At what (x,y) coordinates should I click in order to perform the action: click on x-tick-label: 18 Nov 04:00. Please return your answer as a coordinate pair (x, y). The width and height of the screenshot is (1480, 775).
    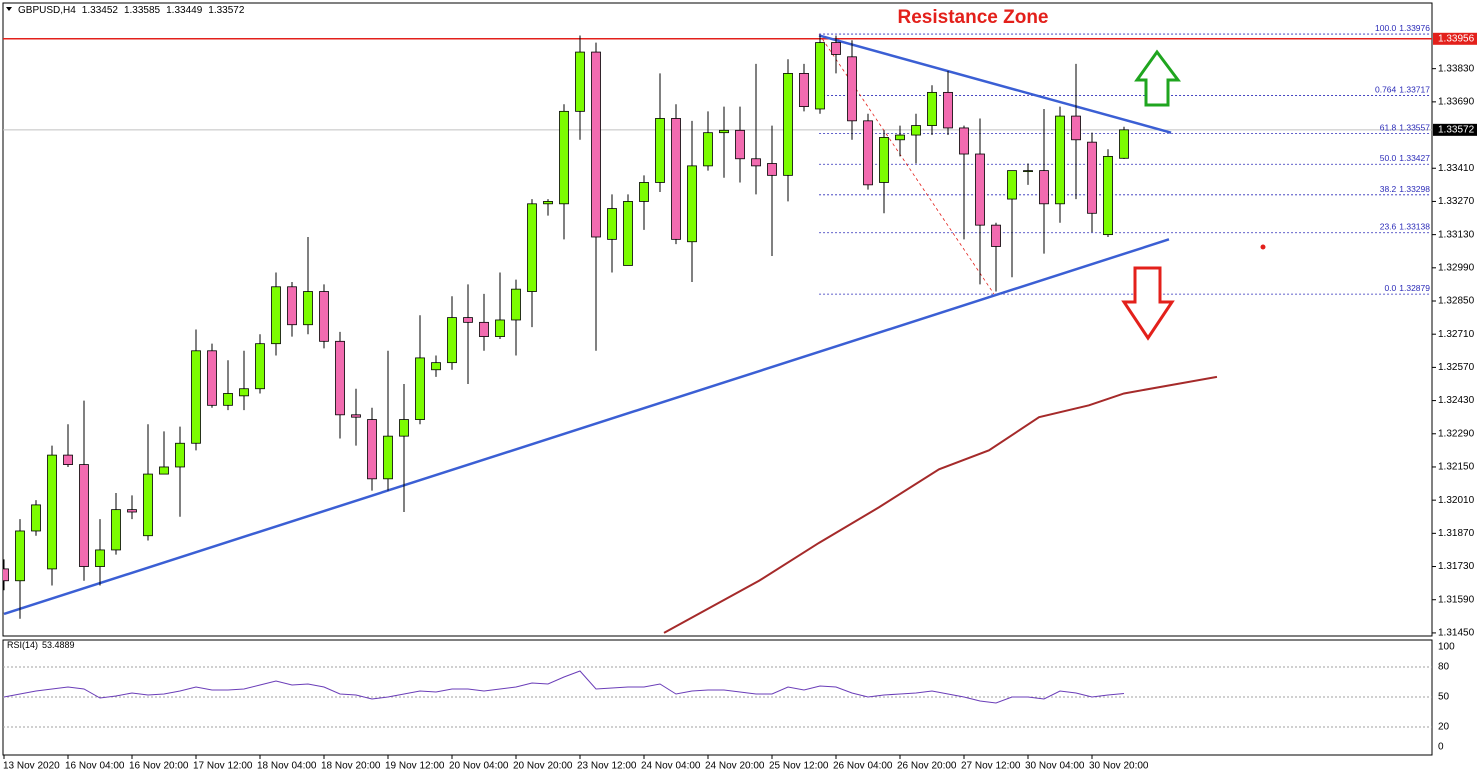
    Looking at the image, I should click on (287, 766).